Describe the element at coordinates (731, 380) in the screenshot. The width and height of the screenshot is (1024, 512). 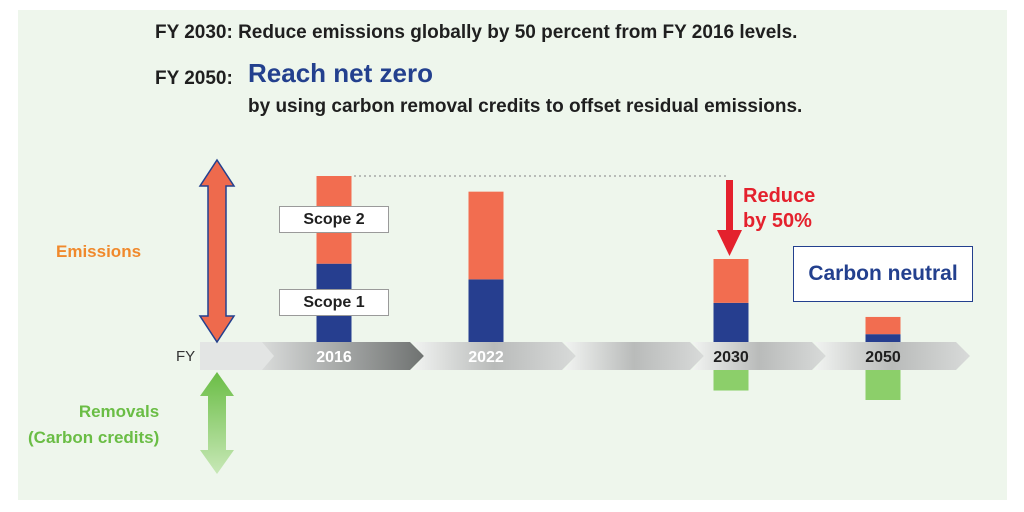
I see `bar-removal-2030` at that location.